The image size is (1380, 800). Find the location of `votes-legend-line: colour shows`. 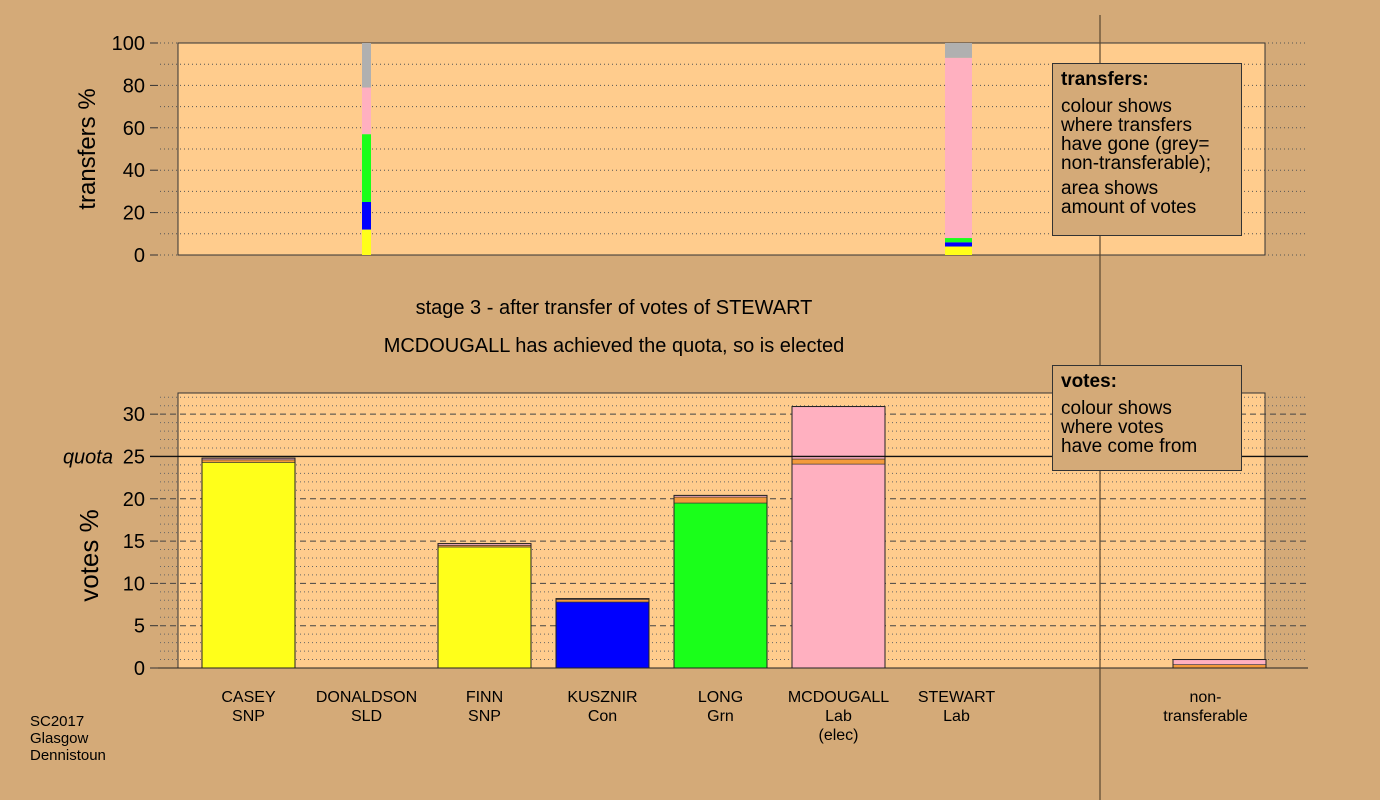

votes-legend-line: colour shows is located at coordinates (1116, 408).